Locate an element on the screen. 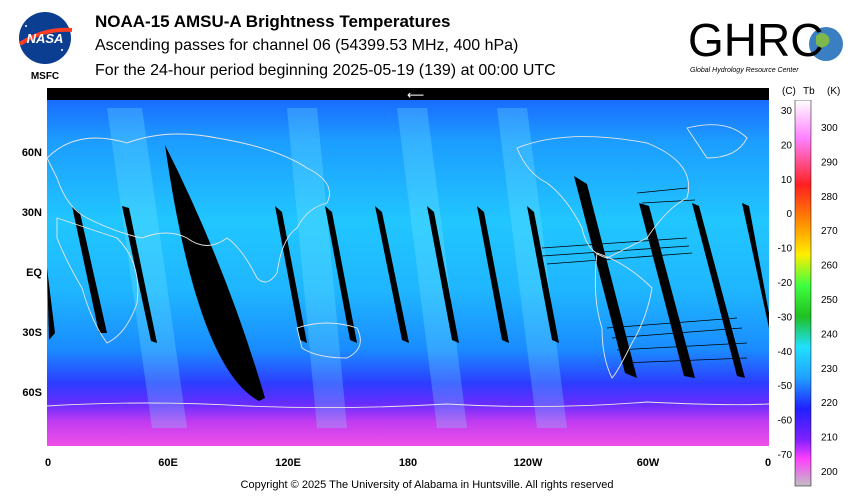 The image size is (854, 502). lon-label-60e: 60E is located at coordinates (168, 463).